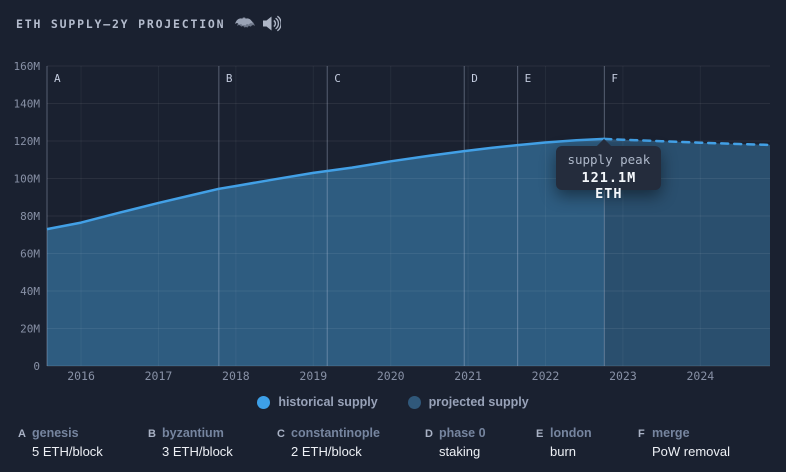 The image size is (786, 472). Describe the element at coordinates (272, 23) in the screenshot. I see `speaker-icon` at that location.